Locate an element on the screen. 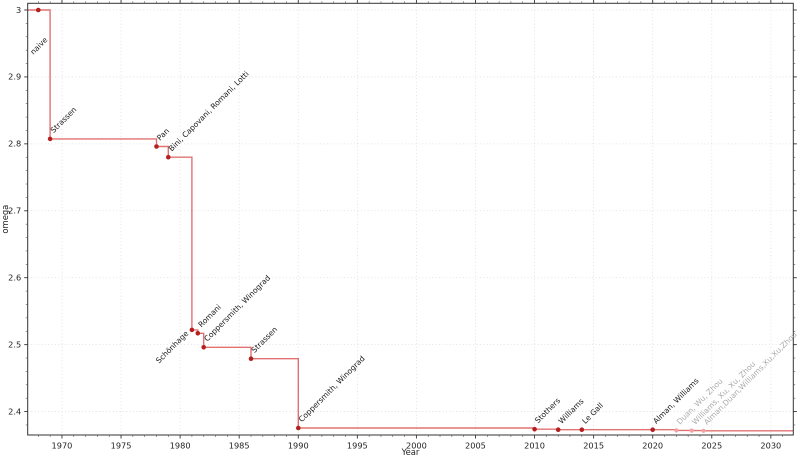 This screenshot has height=460, width=800. point-label: Bini, Capovani, Romani, Lotti is located at coordinates (209, 111).